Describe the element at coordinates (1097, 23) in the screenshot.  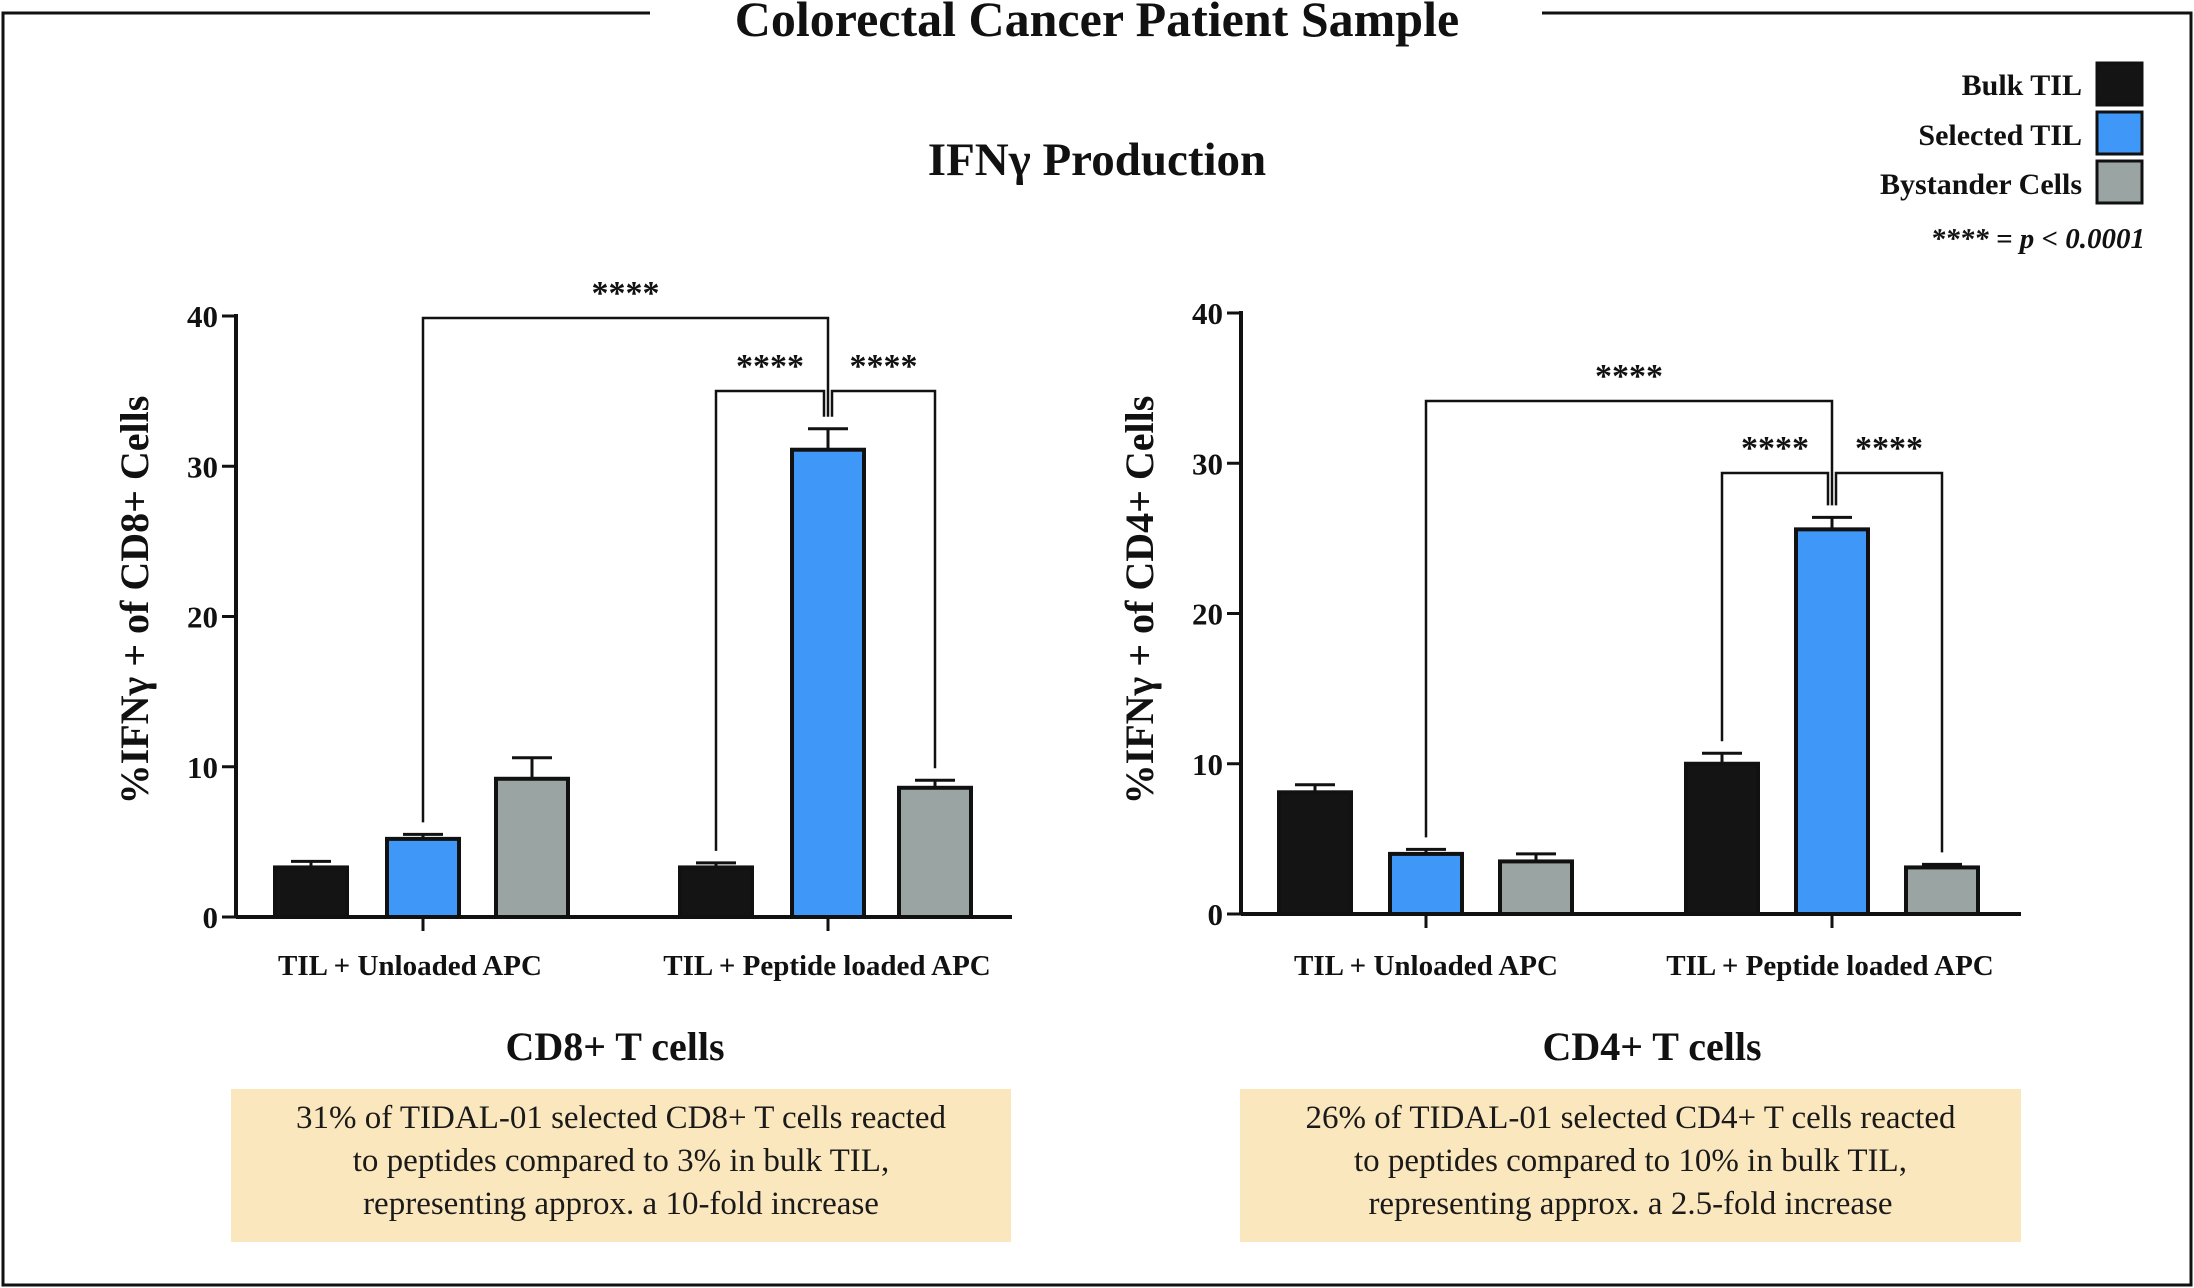
I see `figure-title: Colorectal Cancer Patient Sample` at that location.